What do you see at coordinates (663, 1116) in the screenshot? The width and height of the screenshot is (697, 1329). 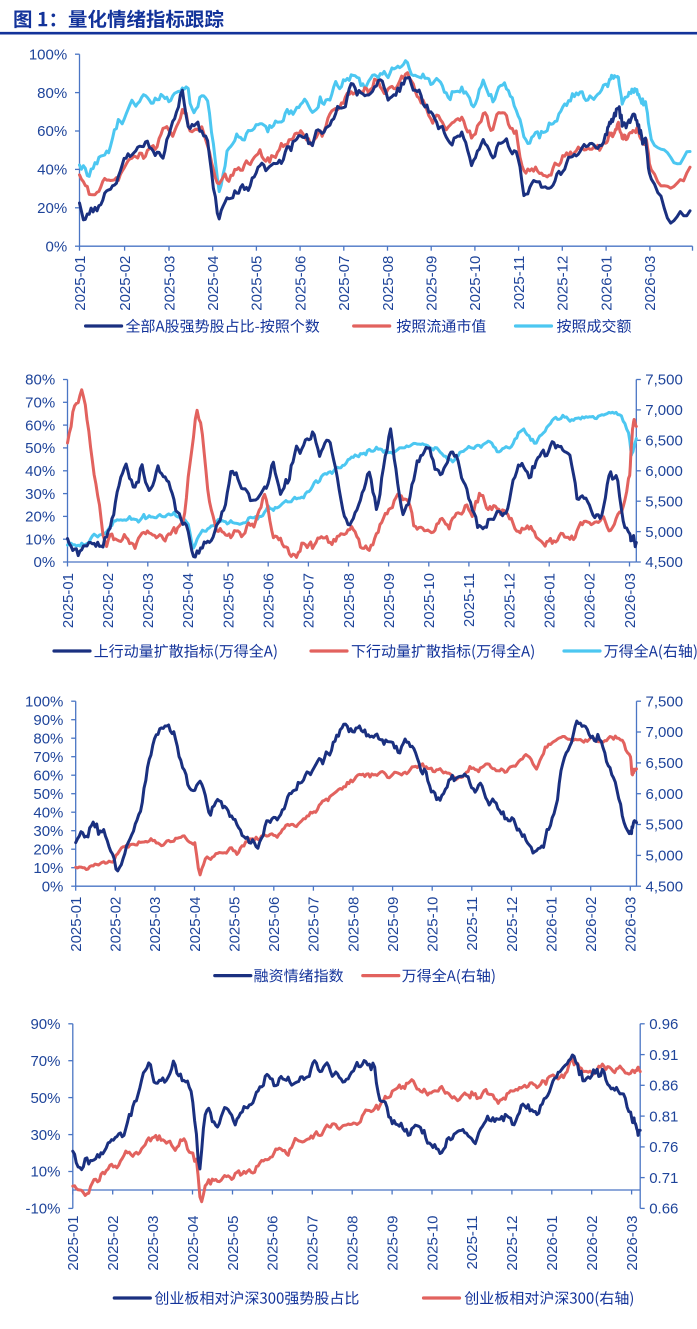 I see `svg-text: 0.81` at bounding box center [663, 1116].